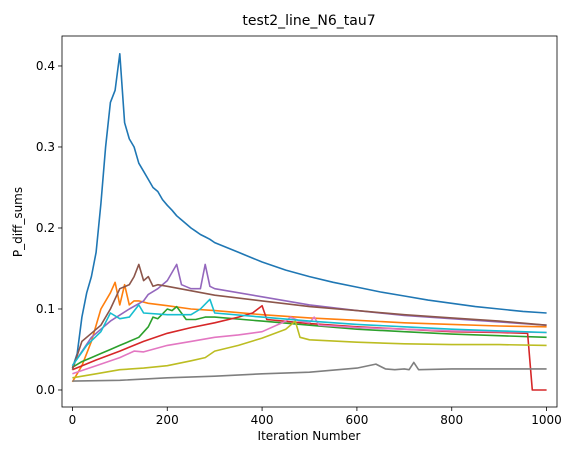  Describe the element at coordinates (18, 222) in the screenshot. I see `y-axis-label: P_diff_sums` at that location.